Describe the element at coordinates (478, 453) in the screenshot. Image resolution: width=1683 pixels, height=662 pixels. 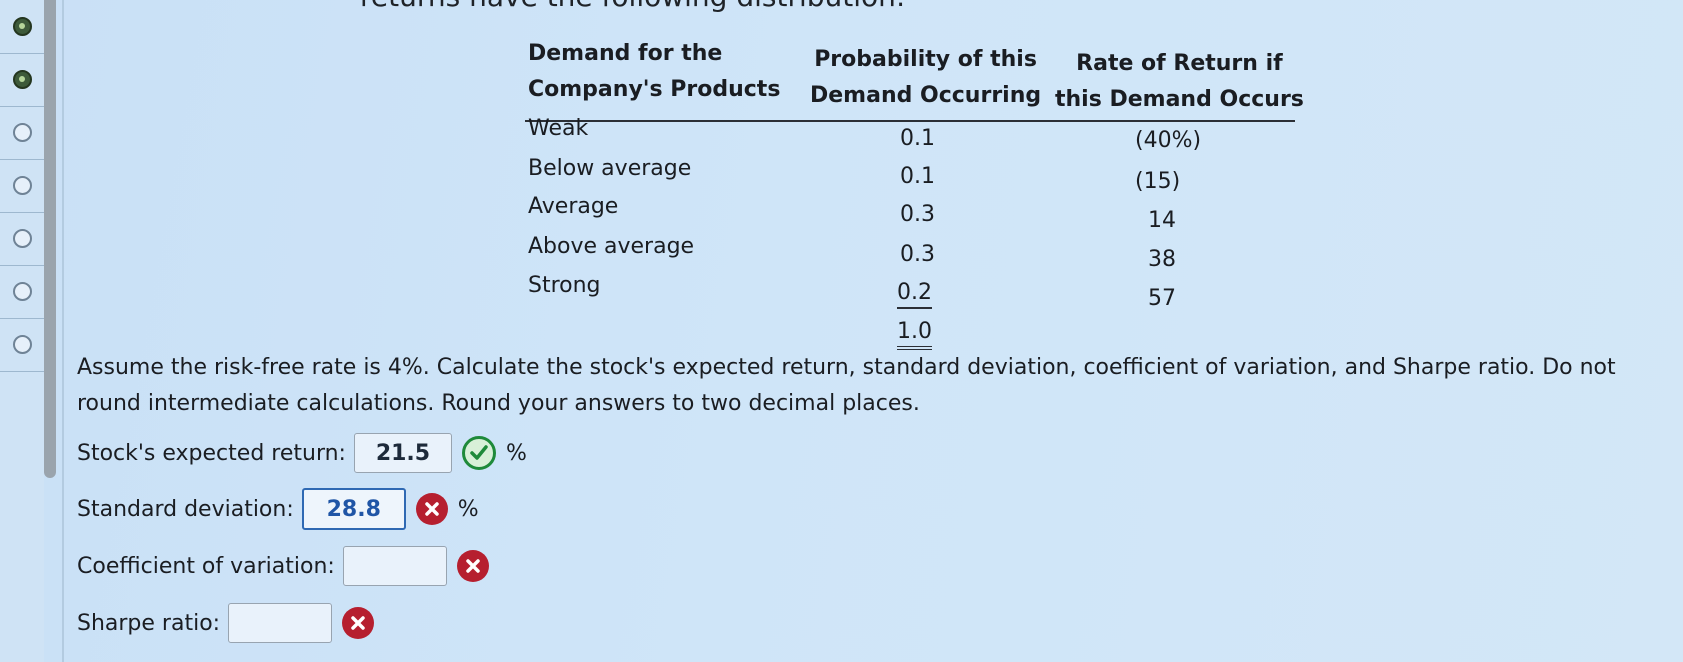
I see `checkmark-icon` at that location.